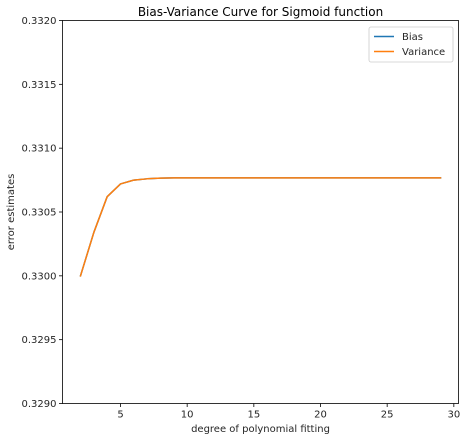  I want to click on y-tick-label: 0.3305, so click(39, 213).